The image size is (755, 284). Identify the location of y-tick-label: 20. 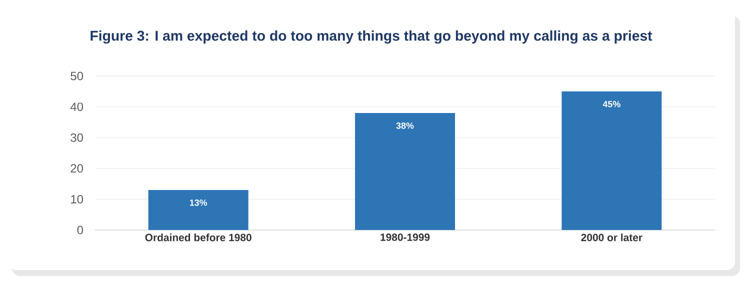
(77, 168).